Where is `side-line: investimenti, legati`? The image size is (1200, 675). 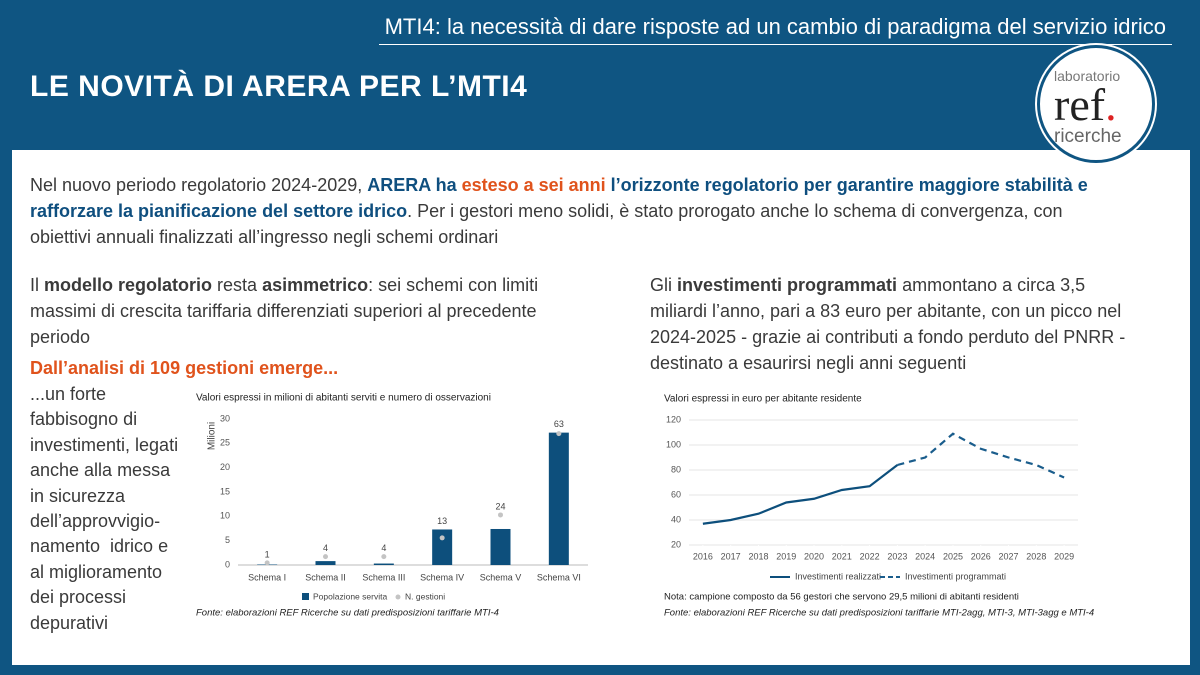
side-line: investimenti, legati is located at coordinates (104, 444).